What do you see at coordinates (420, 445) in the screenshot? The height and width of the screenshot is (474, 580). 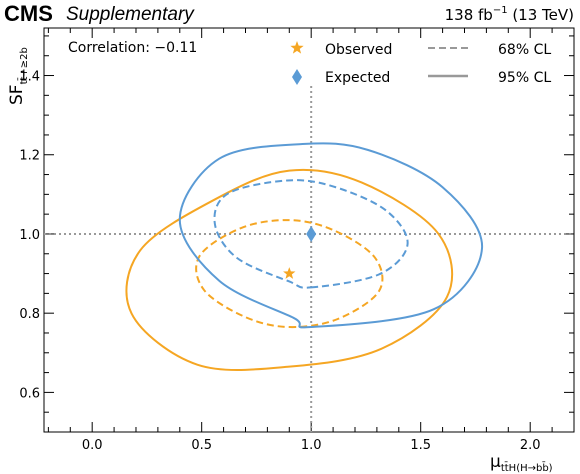 I see `x-tick-label: 1.5` at bounding box center [420, 445].